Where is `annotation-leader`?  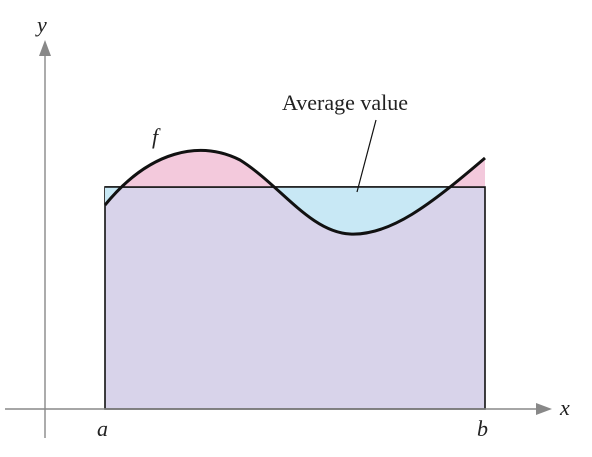 annotation-leader is located at coordinates (366, 156).